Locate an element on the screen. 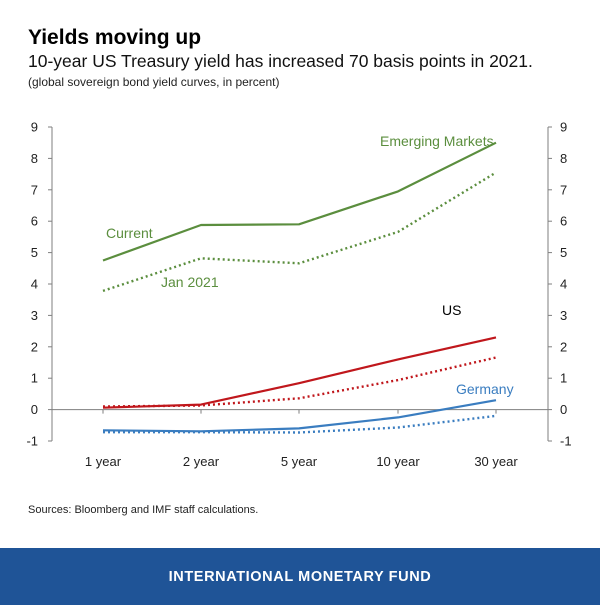 The height and width of the screenshot is (605, 600). y-tick-label-left: 4 is located at coordinates (34, 284).